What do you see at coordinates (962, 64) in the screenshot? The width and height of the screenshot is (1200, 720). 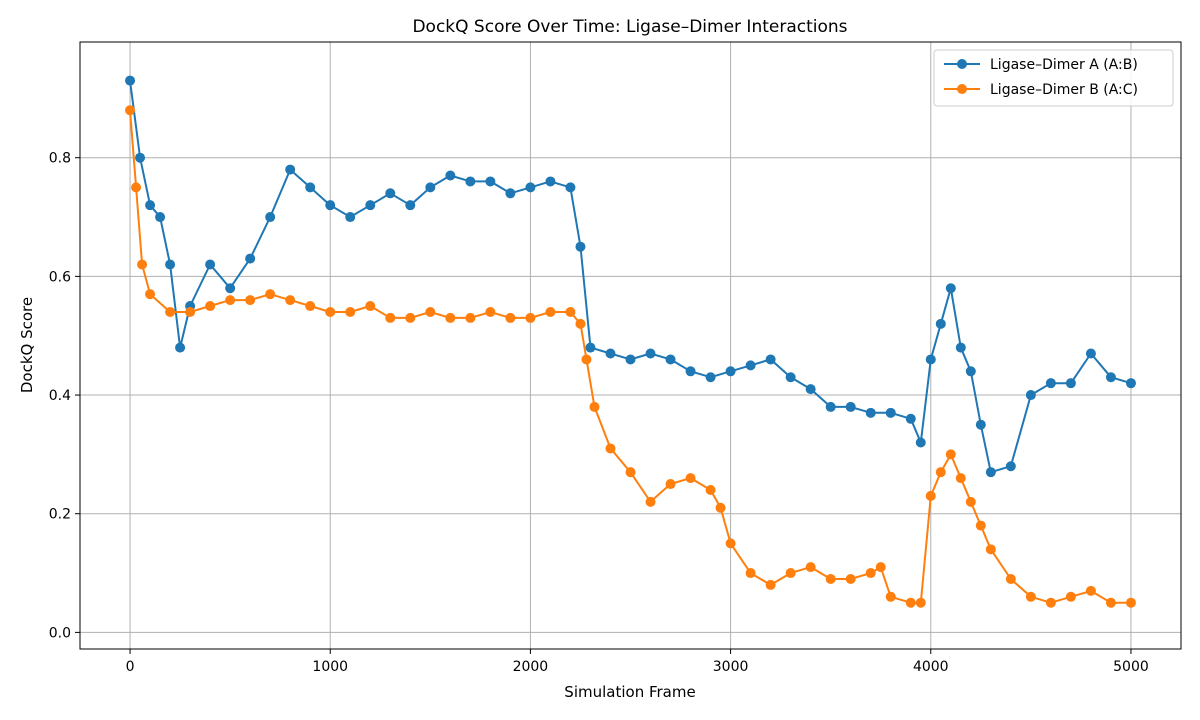 I see `legend-marker-a` at bounding box center [962, 64].